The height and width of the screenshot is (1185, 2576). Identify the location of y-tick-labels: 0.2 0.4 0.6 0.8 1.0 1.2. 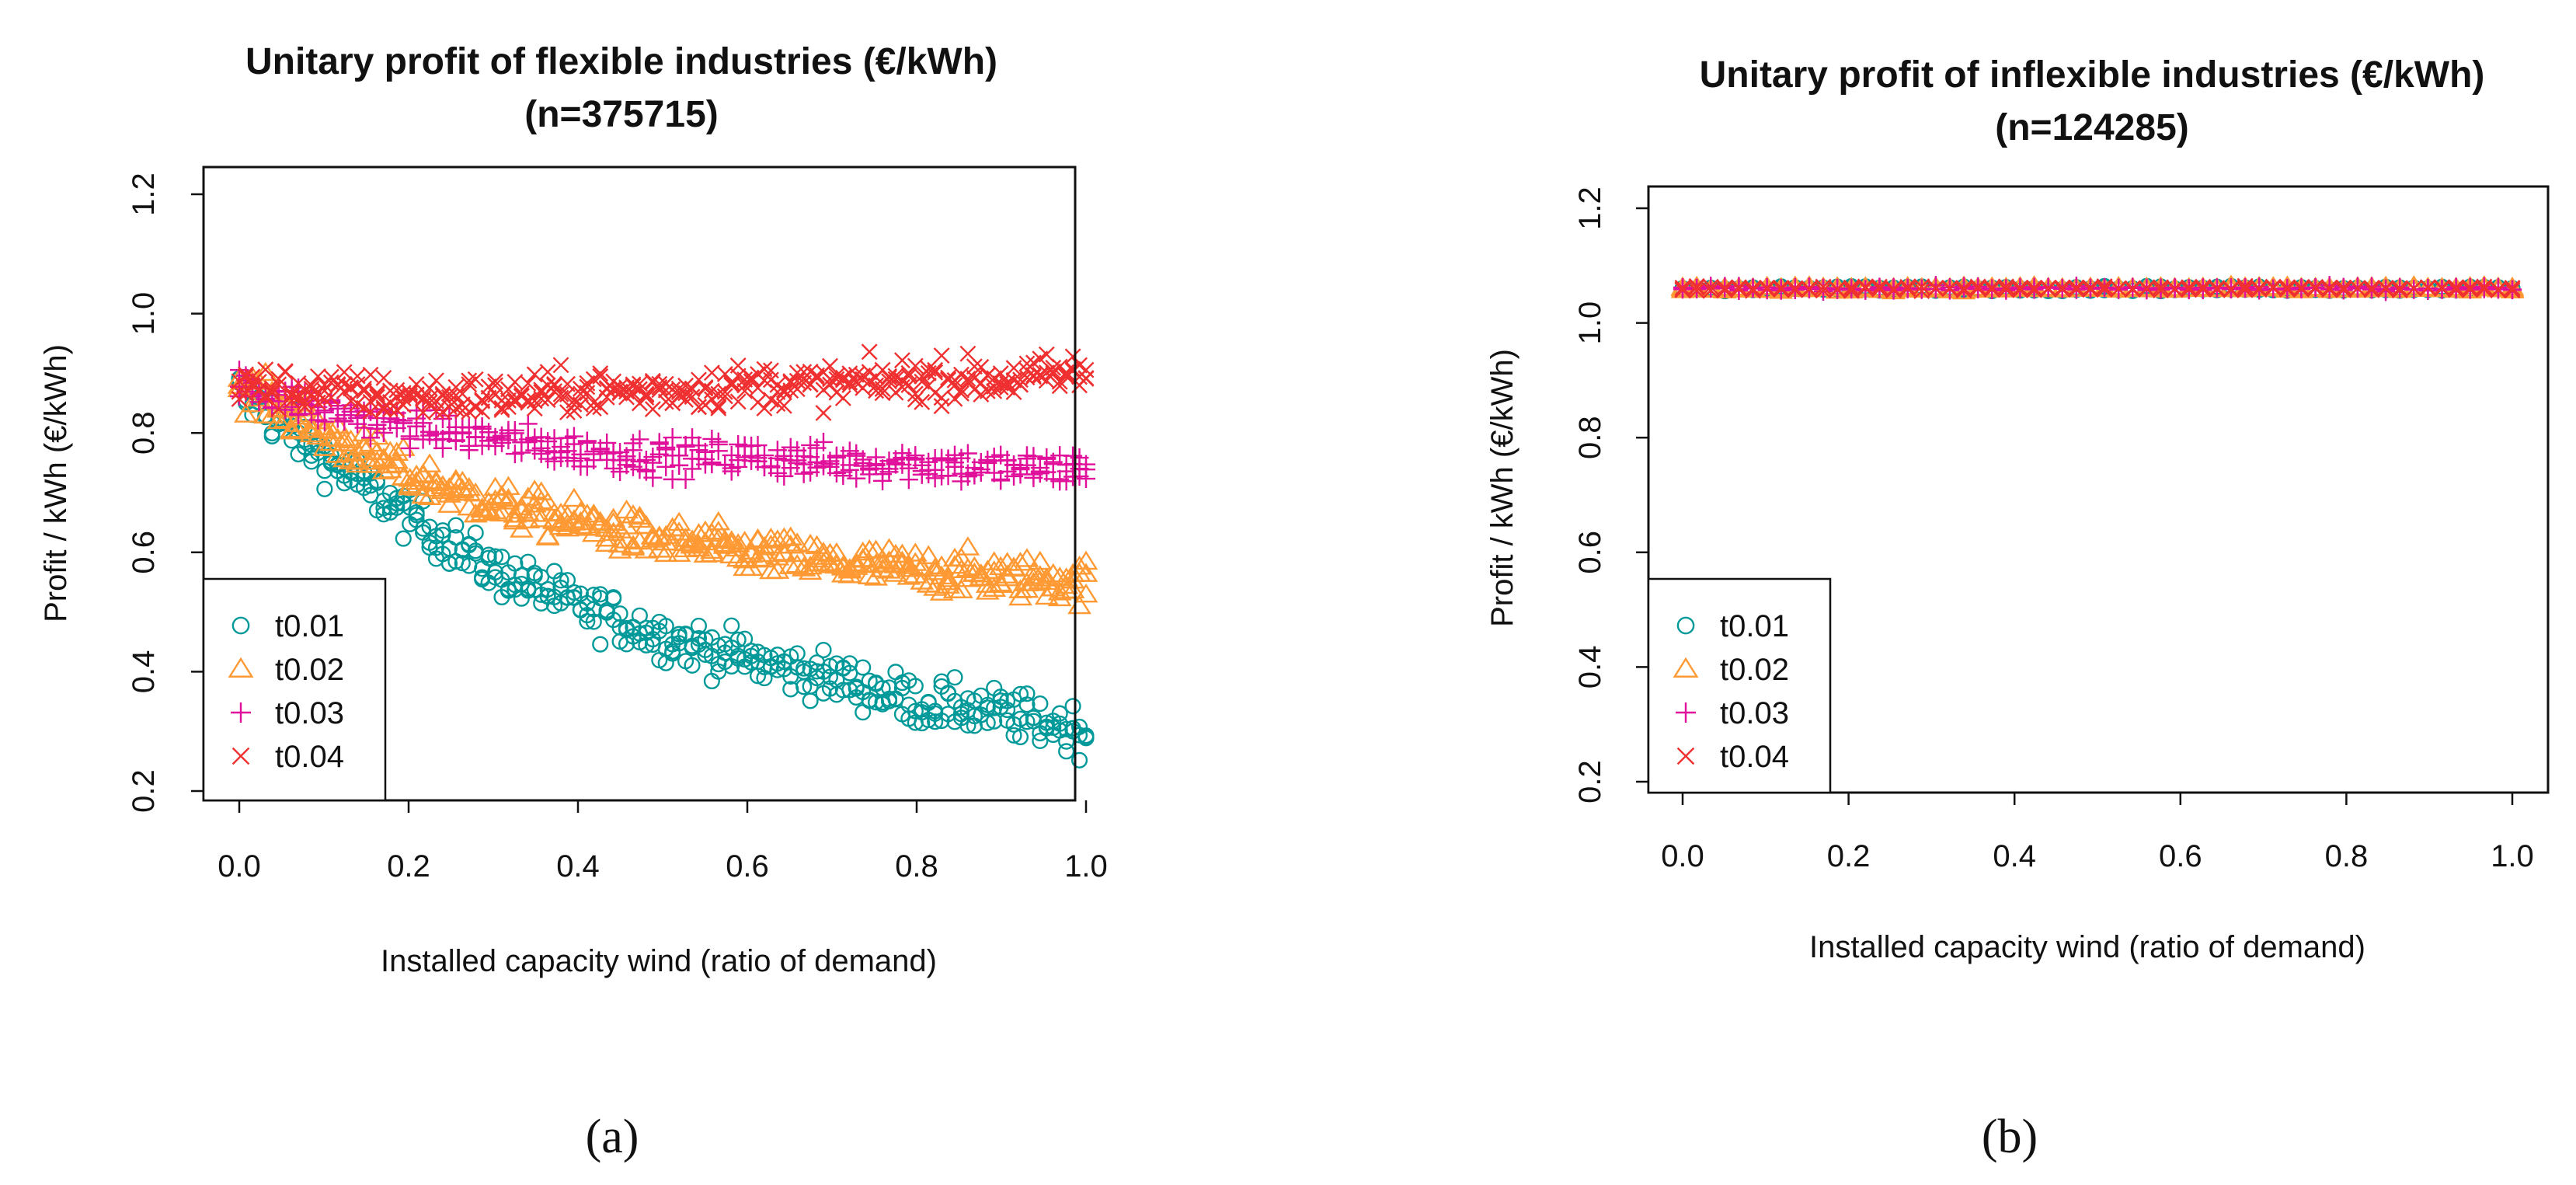
(1590, 494).